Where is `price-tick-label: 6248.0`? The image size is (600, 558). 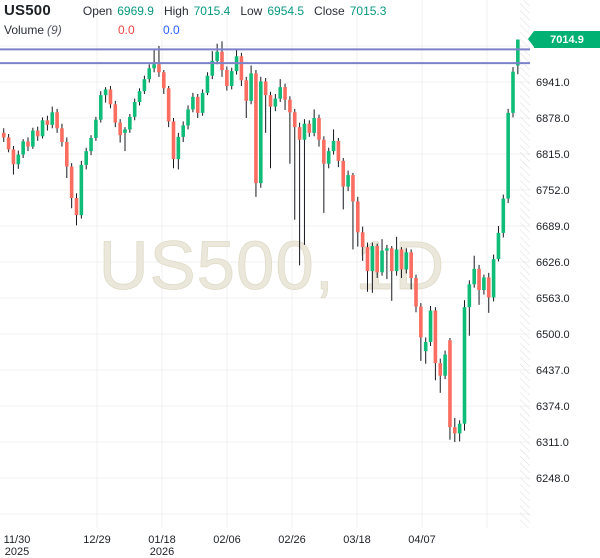
price-tick-label: 6248.0 is located at coordinates (553, 479).